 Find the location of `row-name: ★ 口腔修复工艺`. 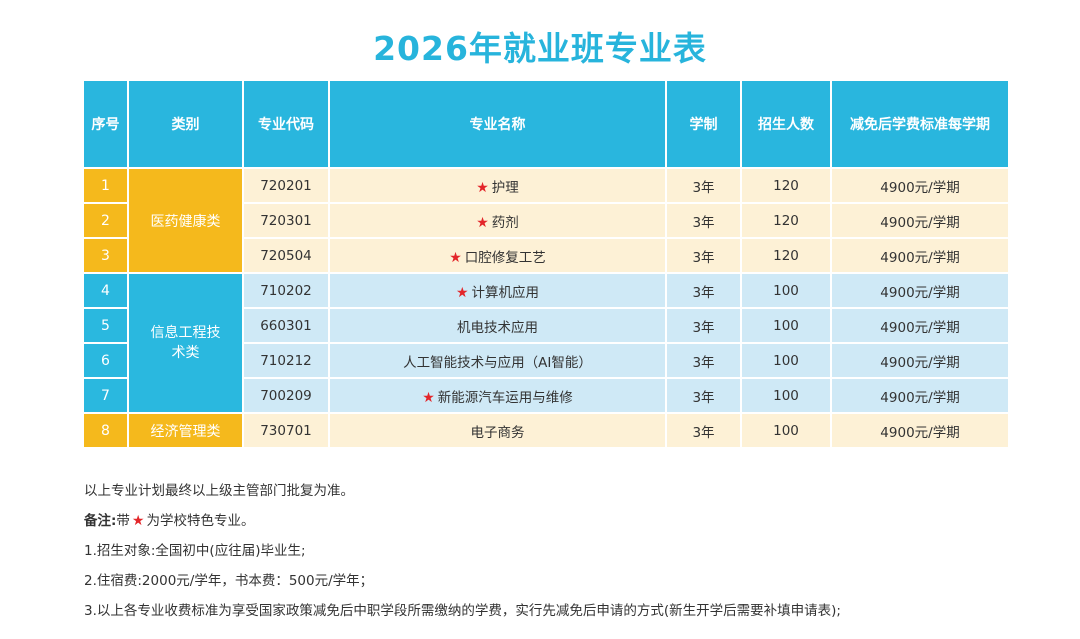

row-name: ★ 口腔修复工艺 is located at coordinates (497, 255).